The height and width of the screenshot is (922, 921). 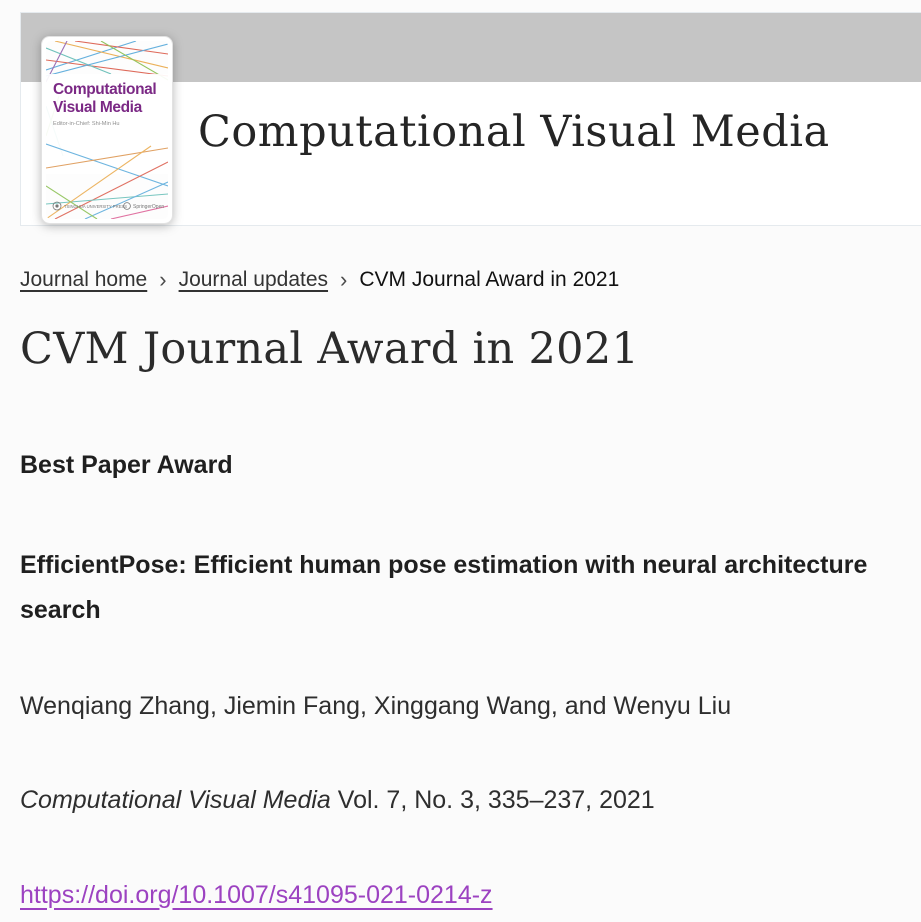 I want to click on svg-text: SpringerOpen, so click(x=148, y=207).